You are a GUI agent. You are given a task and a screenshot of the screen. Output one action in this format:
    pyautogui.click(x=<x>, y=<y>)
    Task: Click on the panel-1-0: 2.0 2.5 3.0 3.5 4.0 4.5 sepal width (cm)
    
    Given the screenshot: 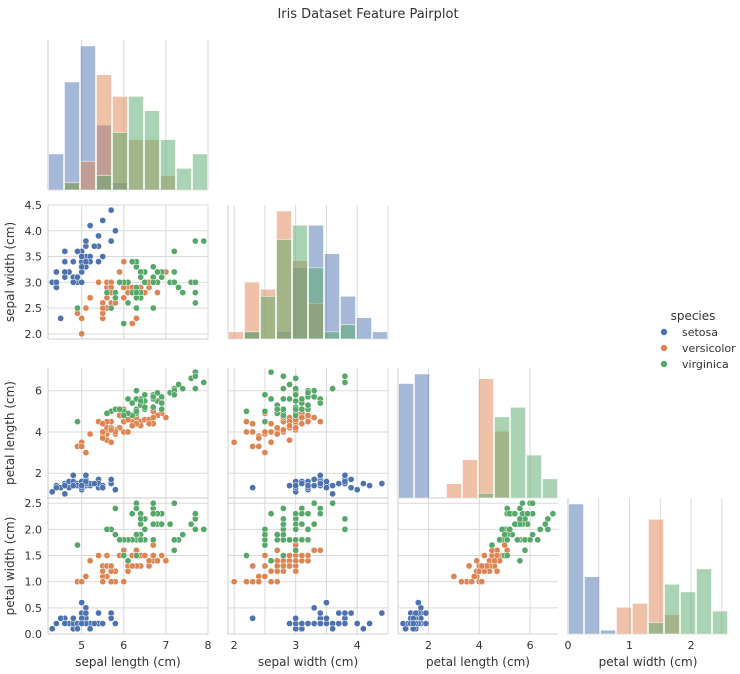 What is the action you would take?
    pyautogui.click(x=106, y=270)
    